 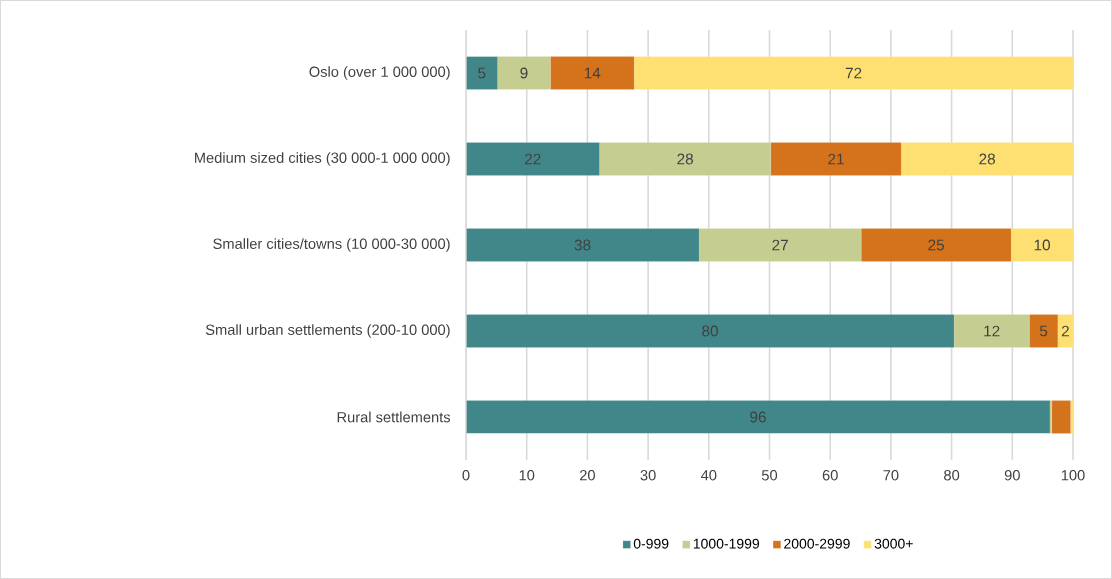 I want to click on y-tick-label: Smaller cities/towns (10 000-30 000), so click(x=331, y=245).